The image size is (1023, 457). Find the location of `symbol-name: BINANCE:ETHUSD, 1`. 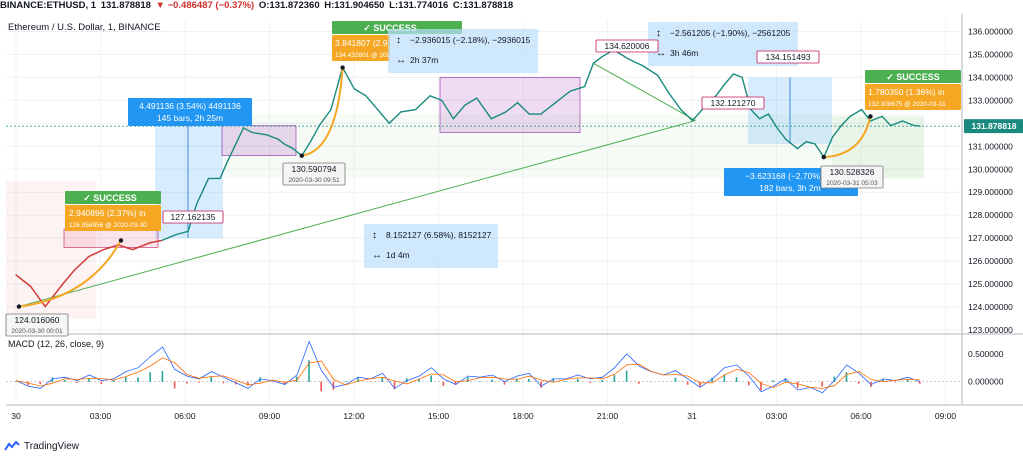

symbol-name: BINANCE:ETHUSD, 1 is located at coordinates (48, 5).